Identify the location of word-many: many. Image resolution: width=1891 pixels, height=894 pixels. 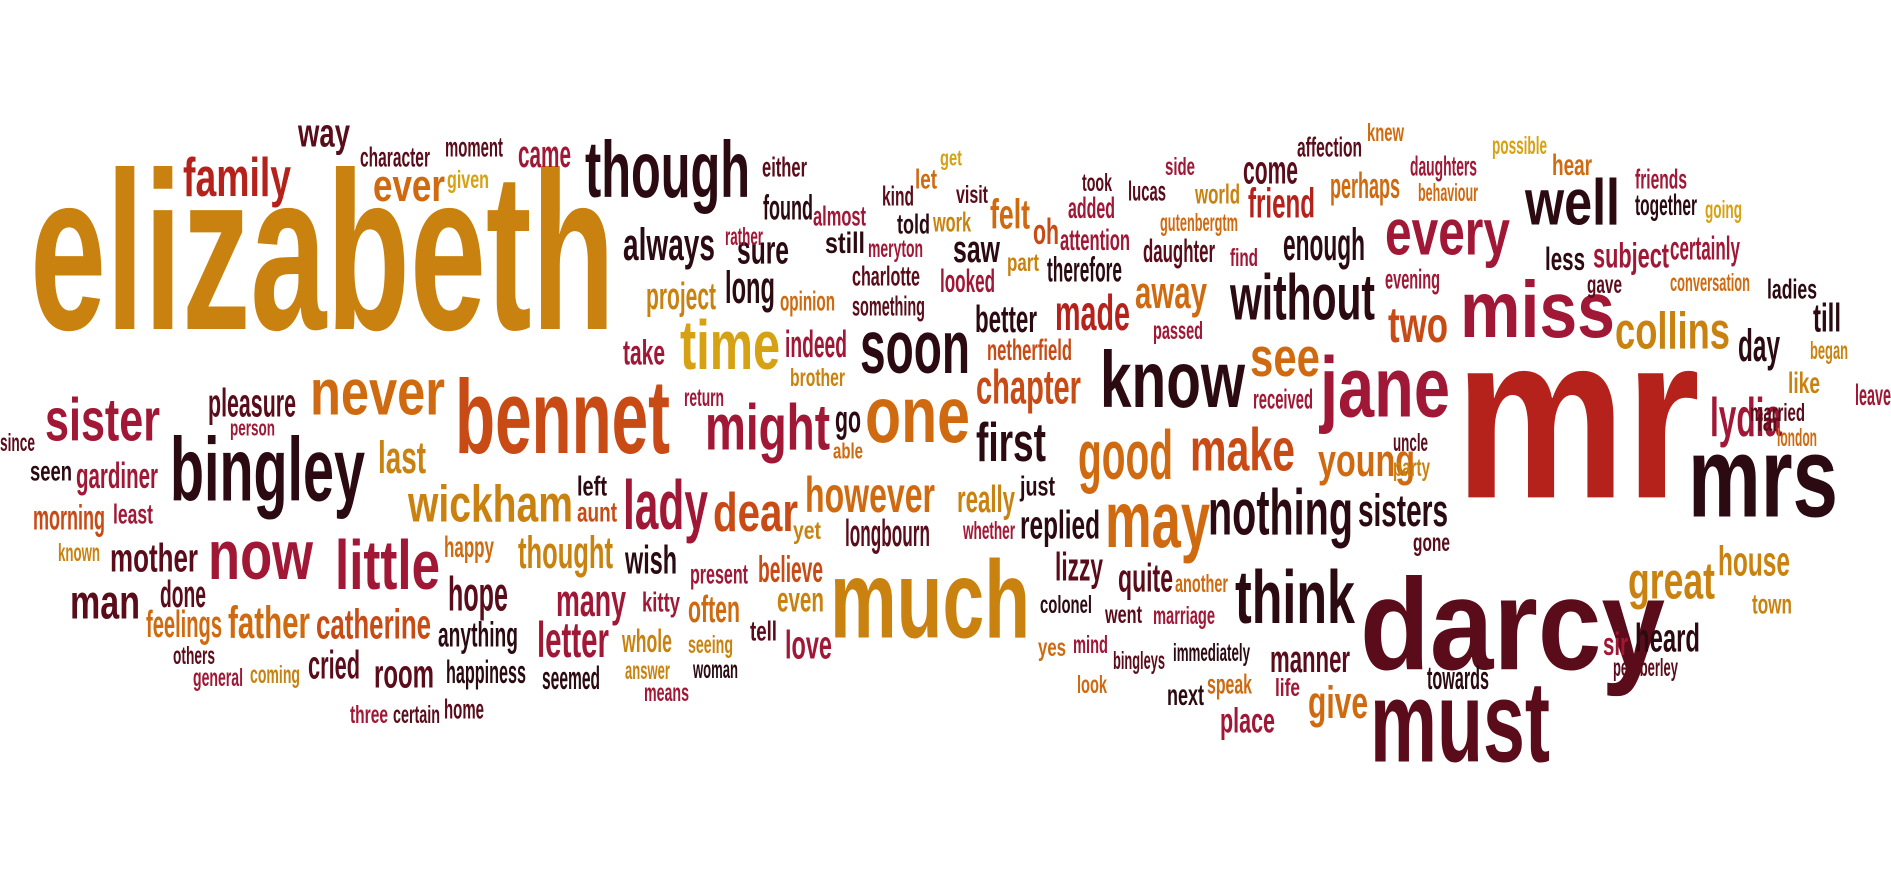
(591, 600).